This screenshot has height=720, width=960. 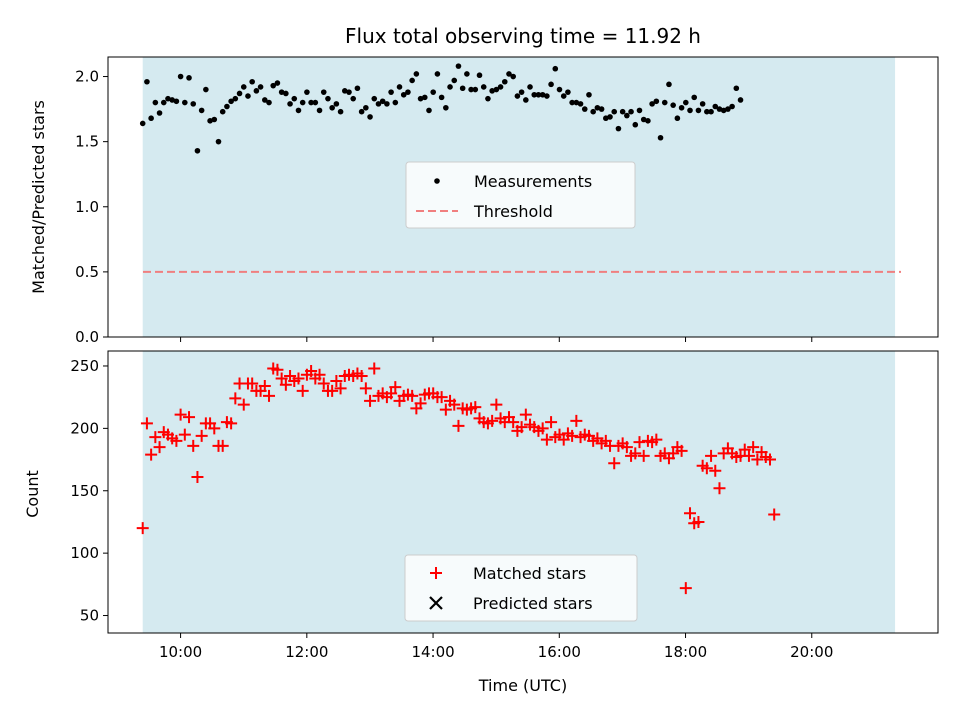 What do you see at coordinates (84, 553) in the screenshot?
I see `y-tick-label: 100` at bounding box center [84, 553].